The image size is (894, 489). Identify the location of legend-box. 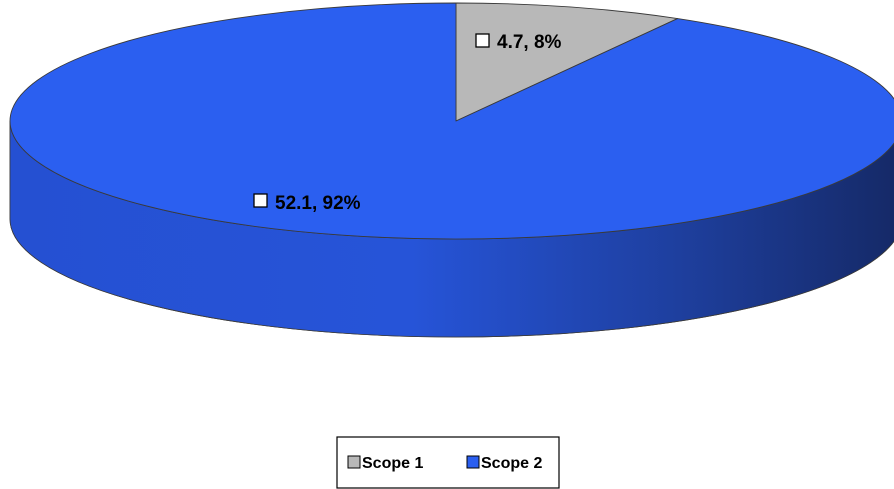
(448, 462).